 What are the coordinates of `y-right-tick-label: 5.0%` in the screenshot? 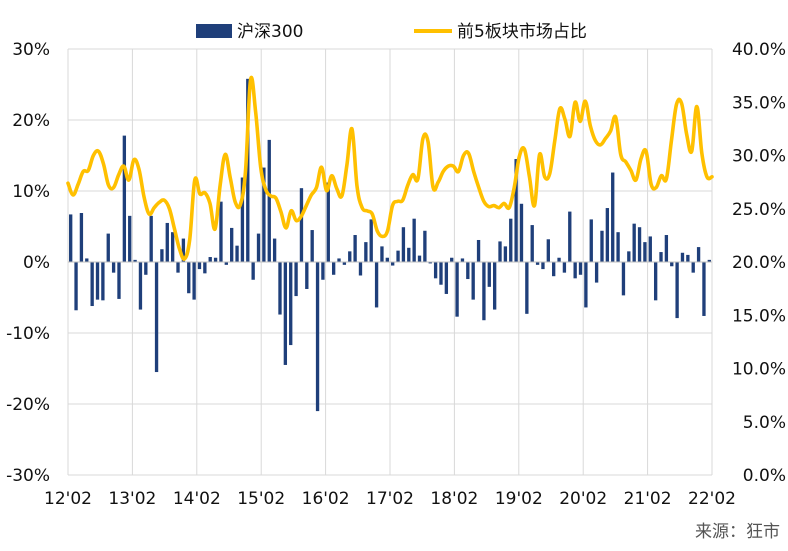 It's located at (764, 423).